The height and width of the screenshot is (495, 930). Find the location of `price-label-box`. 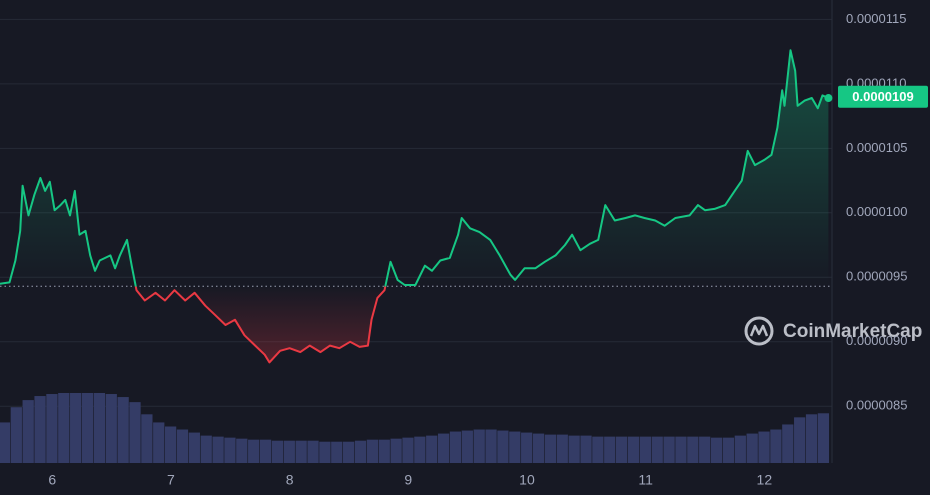

price-label-box is located at coordinates (883, 96).